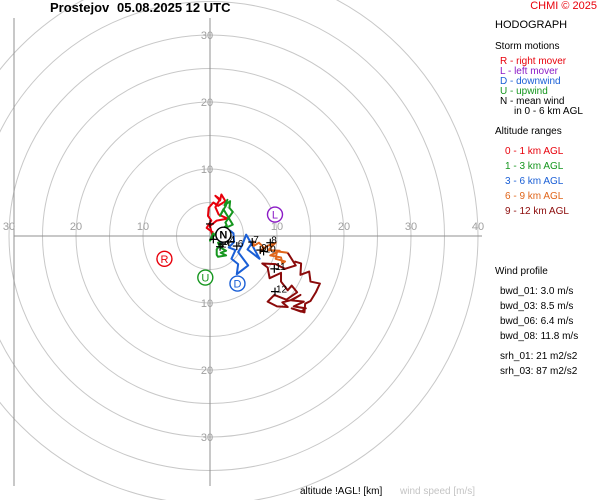 The image size is (600, 500). What do you see at coordinates (280, 267) in the screenshot?
I see `altitude-label: 11` at bounding box center [280, 267].